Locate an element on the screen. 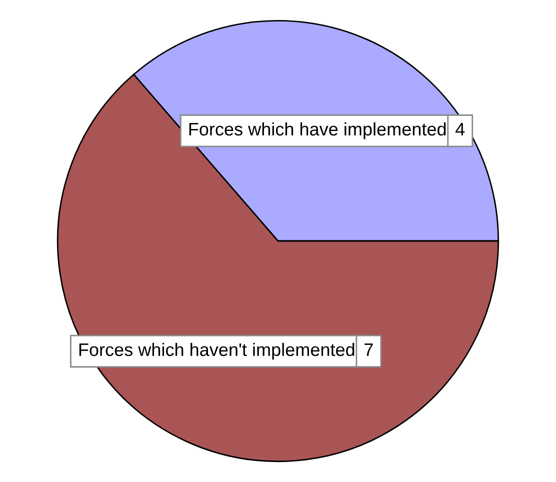 This screenshot has height=482, width=556. data-label: 7 is located at coordinates (368, 349).